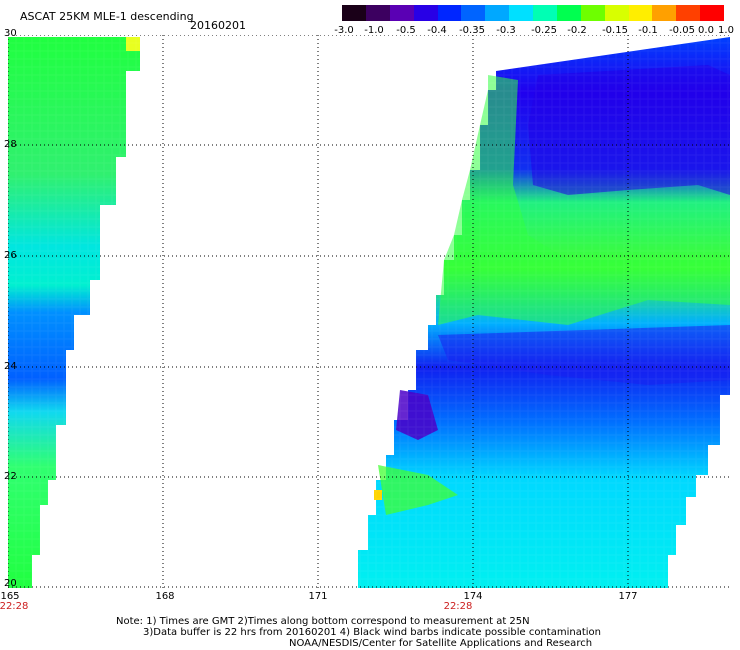 This screenshot has width=740, height=650. Describe the element at coordinates (318, 596) in the screenshot. I see `lon-label: 171` at that location.